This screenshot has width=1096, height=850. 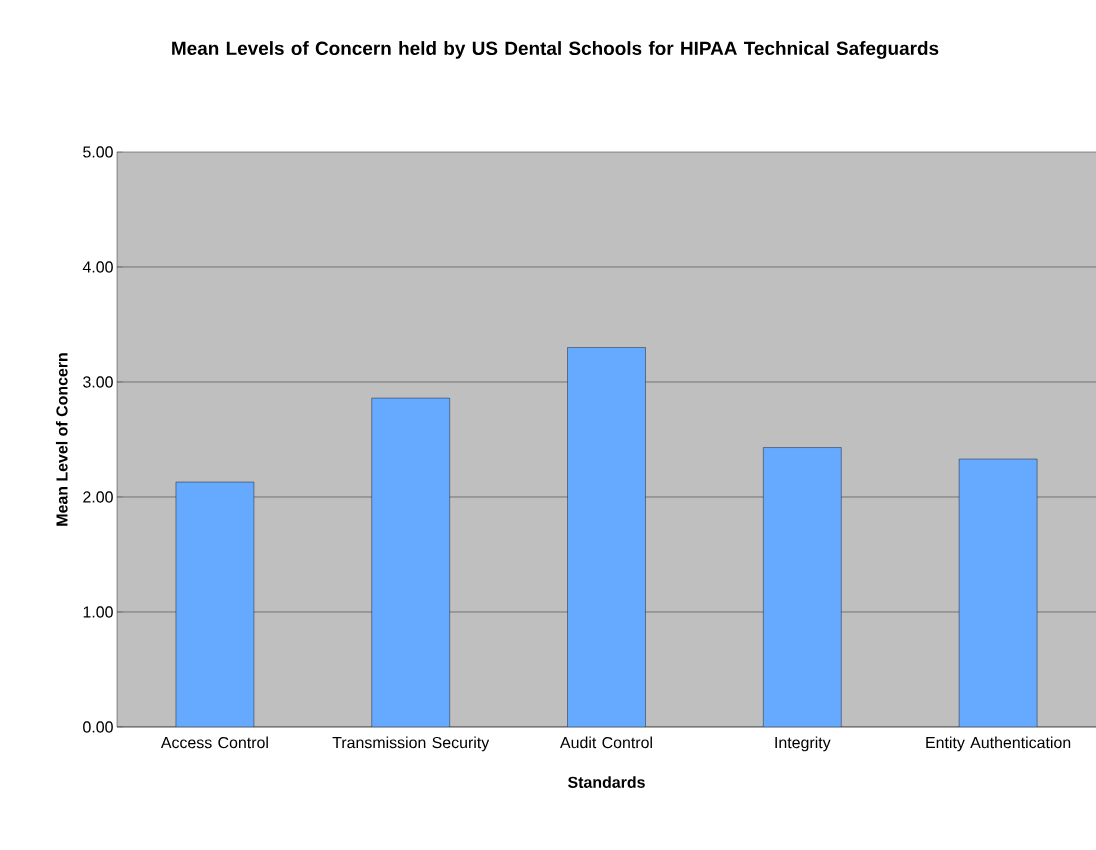 What do you see at coordinates (803, 744) in the screenshot?
I see `x-tick-label: Integrity` at bounding box center [803, 744].